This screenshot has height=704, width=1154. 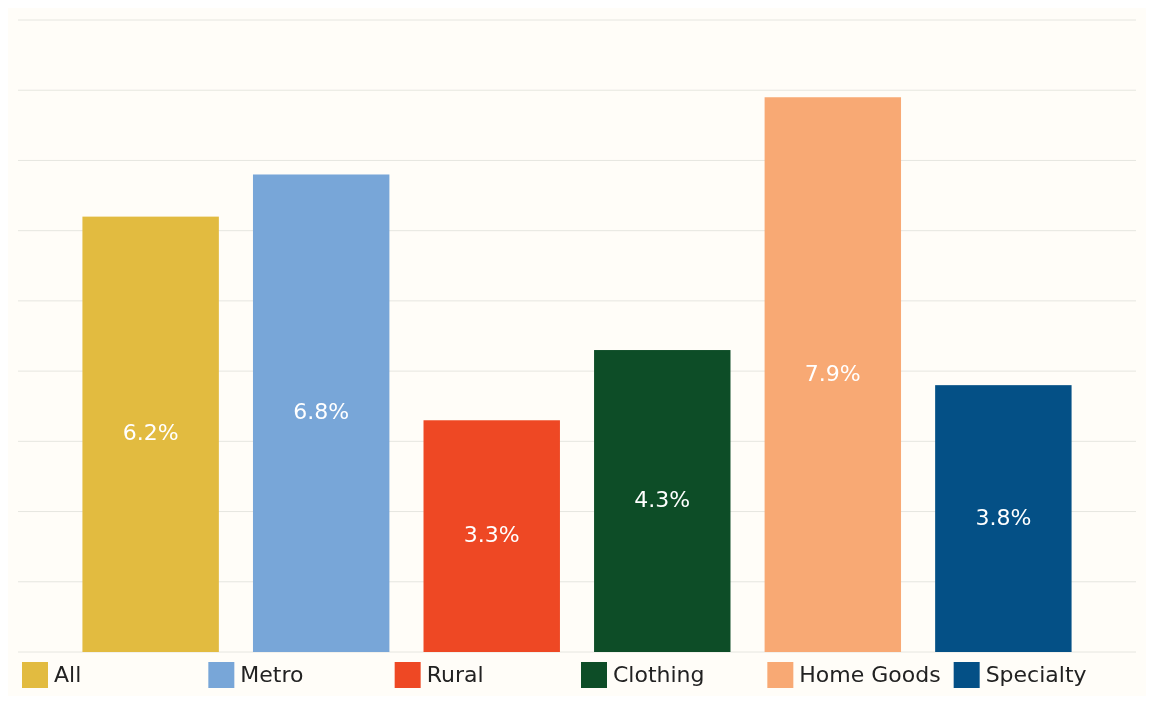 I want to click on data-label: 3.3%, so click(x=491, y=535).